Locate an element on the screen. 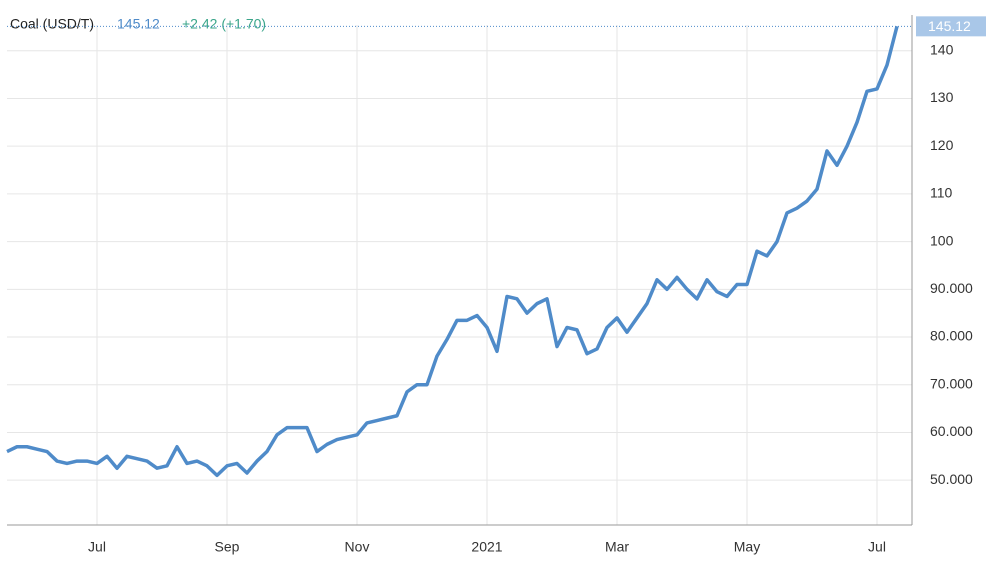 This screenshot has height=570, width=1000. y-tick-label: 60.000 is located at coordinates (951, 431).